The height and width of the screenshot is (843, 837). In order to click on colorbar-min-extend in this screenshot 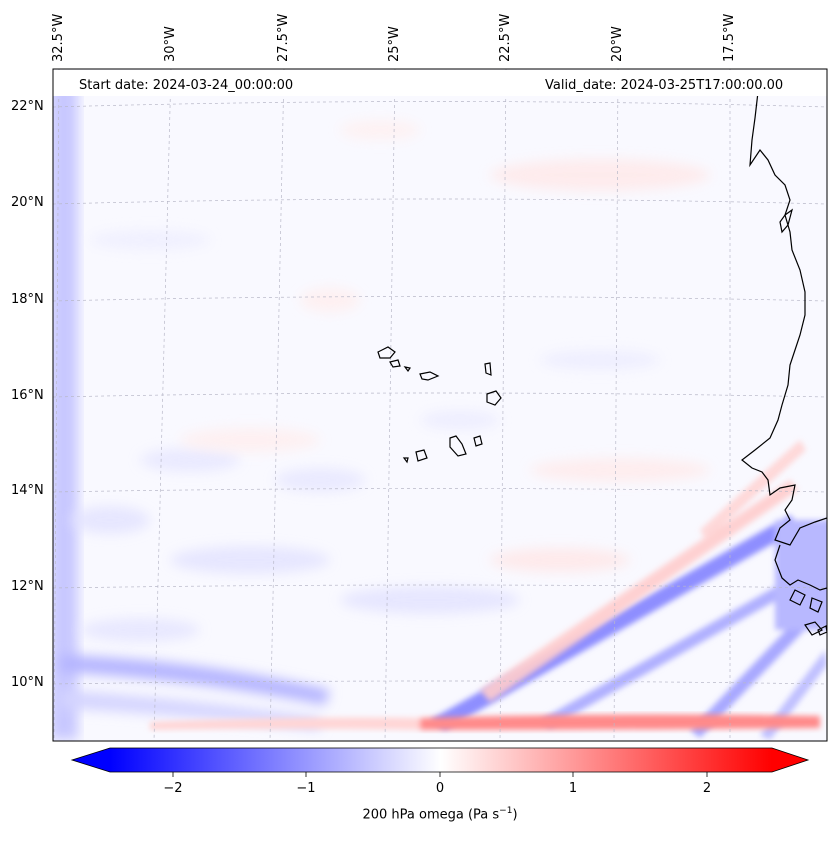, I will do `click(91, 760)`.